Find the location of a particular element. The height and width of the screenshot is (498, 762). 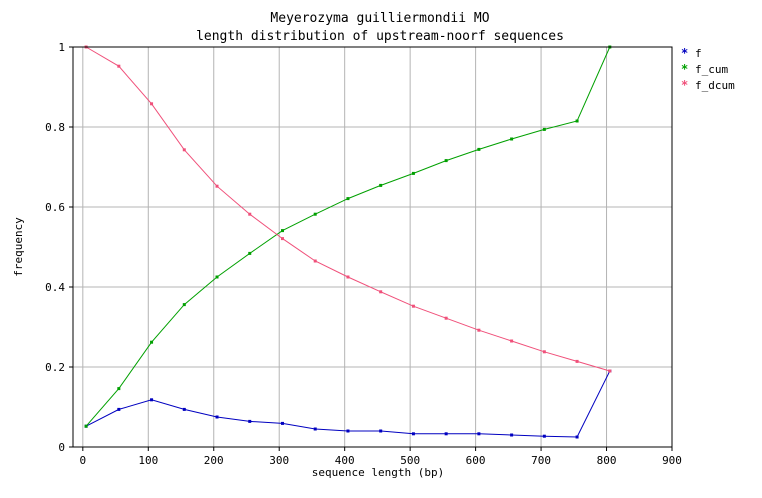

legend-item-f_cum: * f_cum is located at coordinates (704, 69).